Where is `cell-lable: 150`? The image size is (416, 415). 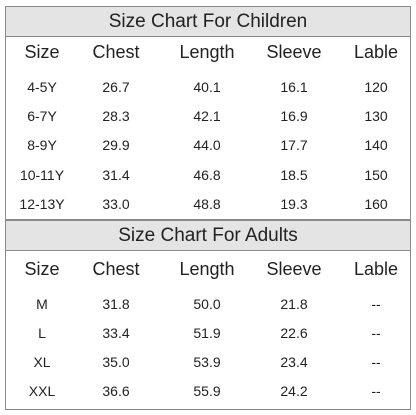
cell-lable: 150 is located at coordinates (376, 175).